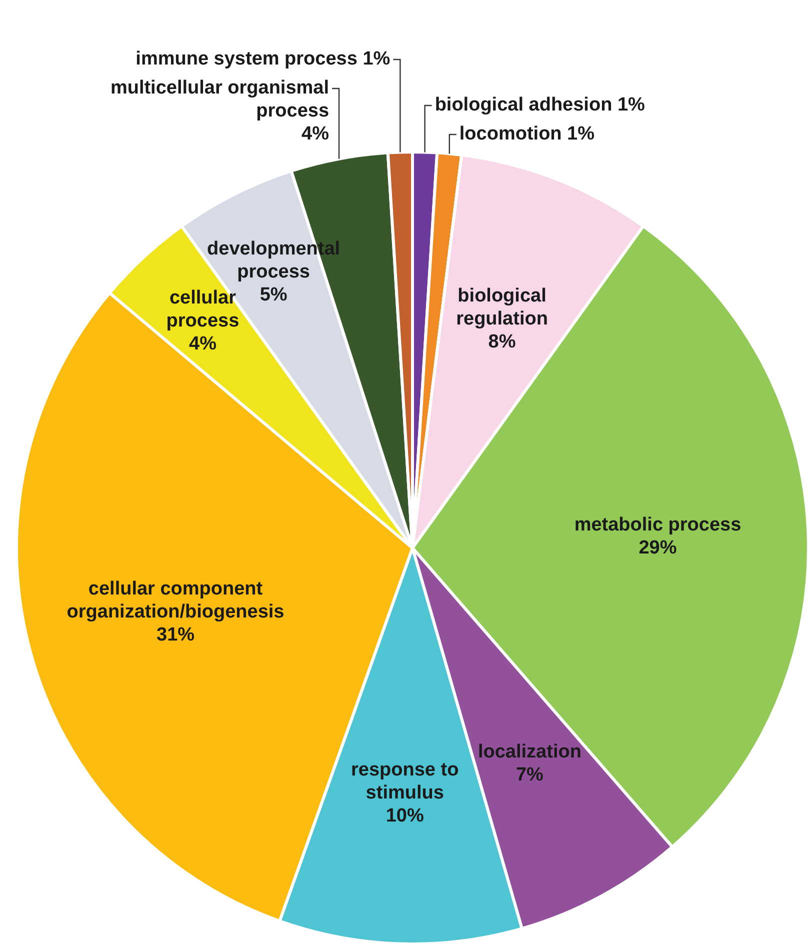  Describe the element at coordinates (274, 295) in the screenshot. I see `data-label: 5%` at that location.